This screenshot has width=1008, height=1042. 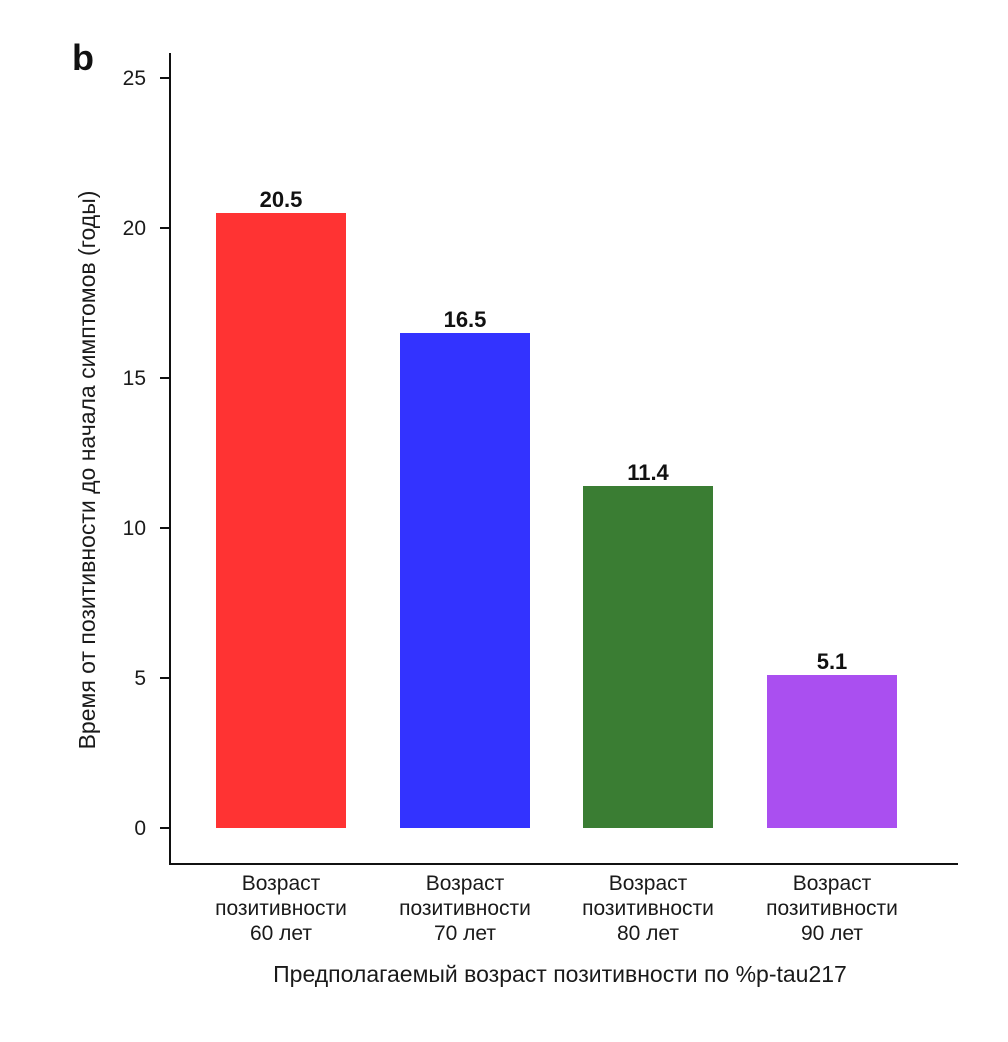 I want to click on bar-data-label: 20.5, so click(x=281, y=199).